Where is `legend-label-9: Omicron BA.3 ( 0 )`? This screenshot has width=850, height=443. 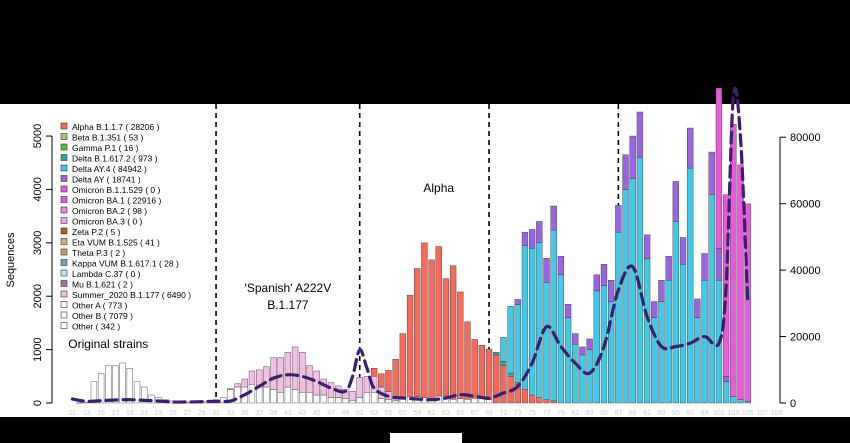 legend-label-9: Omicron BA.3 ( 0 ) is located at coordinates (107, 222).